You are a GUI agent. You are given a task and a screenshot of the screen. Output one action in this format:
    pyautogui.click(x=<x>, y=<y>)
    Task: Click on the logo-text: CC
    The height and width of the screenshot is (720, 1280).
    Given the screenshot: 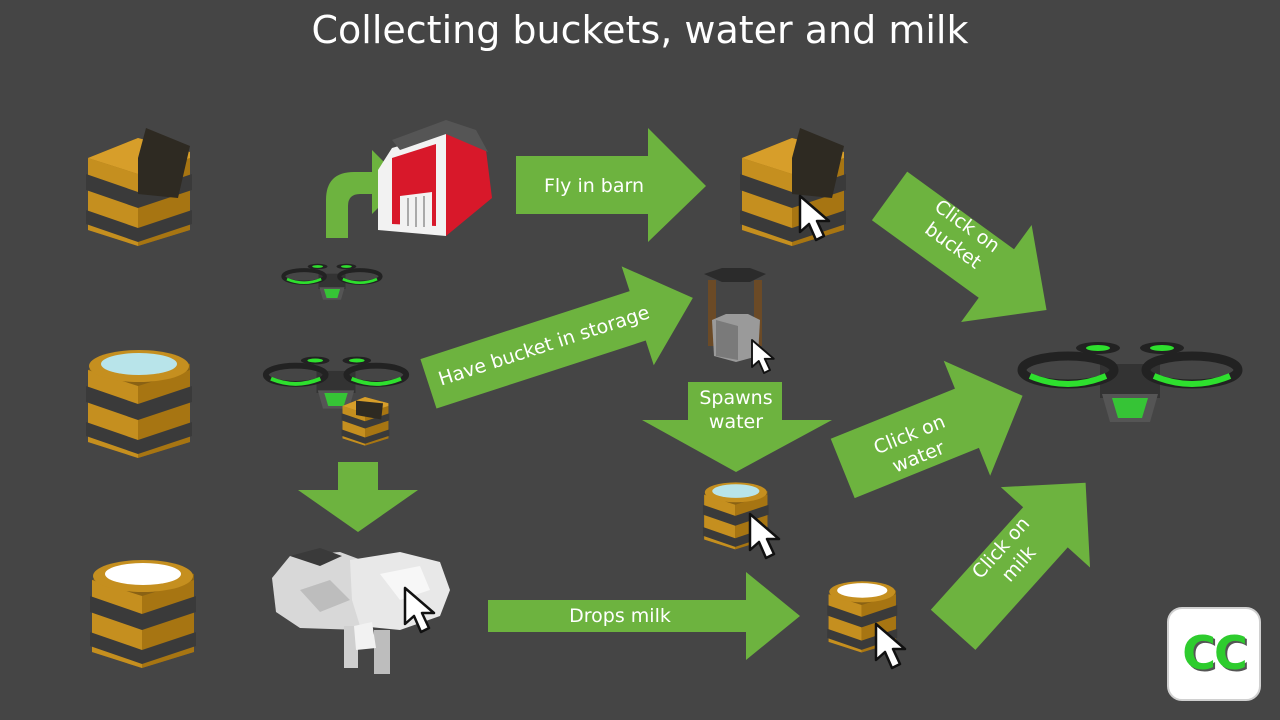 What is the action you would take?
    pyautogui.click(x=1215, y=653)
    